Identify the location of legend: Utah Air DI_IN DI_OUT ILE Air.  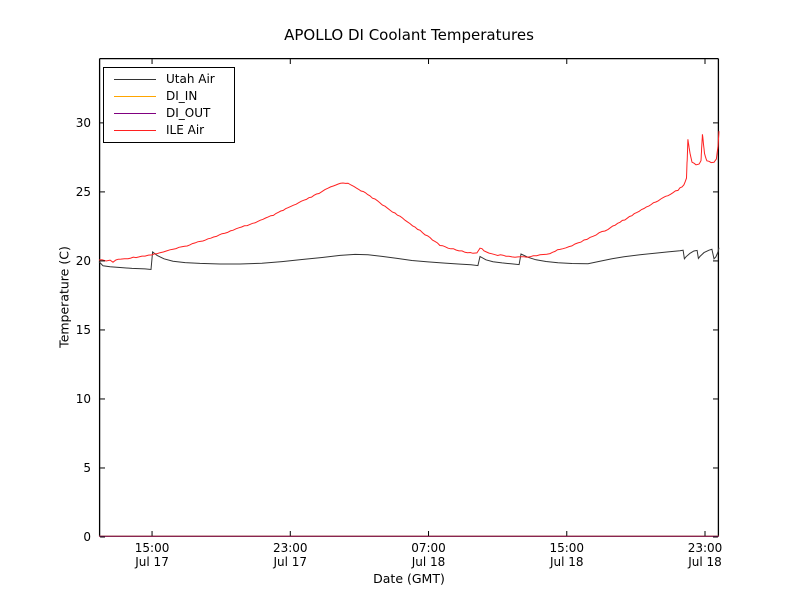
(169, 105).